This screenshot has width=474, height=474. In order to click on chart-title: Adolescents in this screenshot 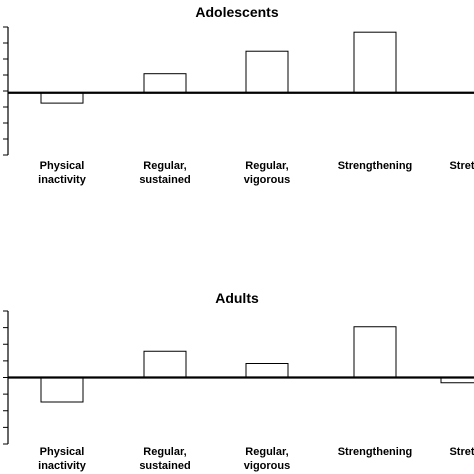, I will do `click(236, 12)`.